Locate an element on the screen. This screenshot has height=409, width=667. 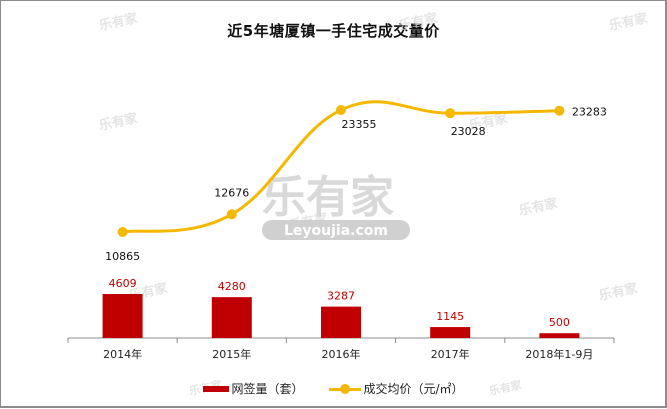
legend-item-bar: 网签量（套） is located at coordinates (253, 388).